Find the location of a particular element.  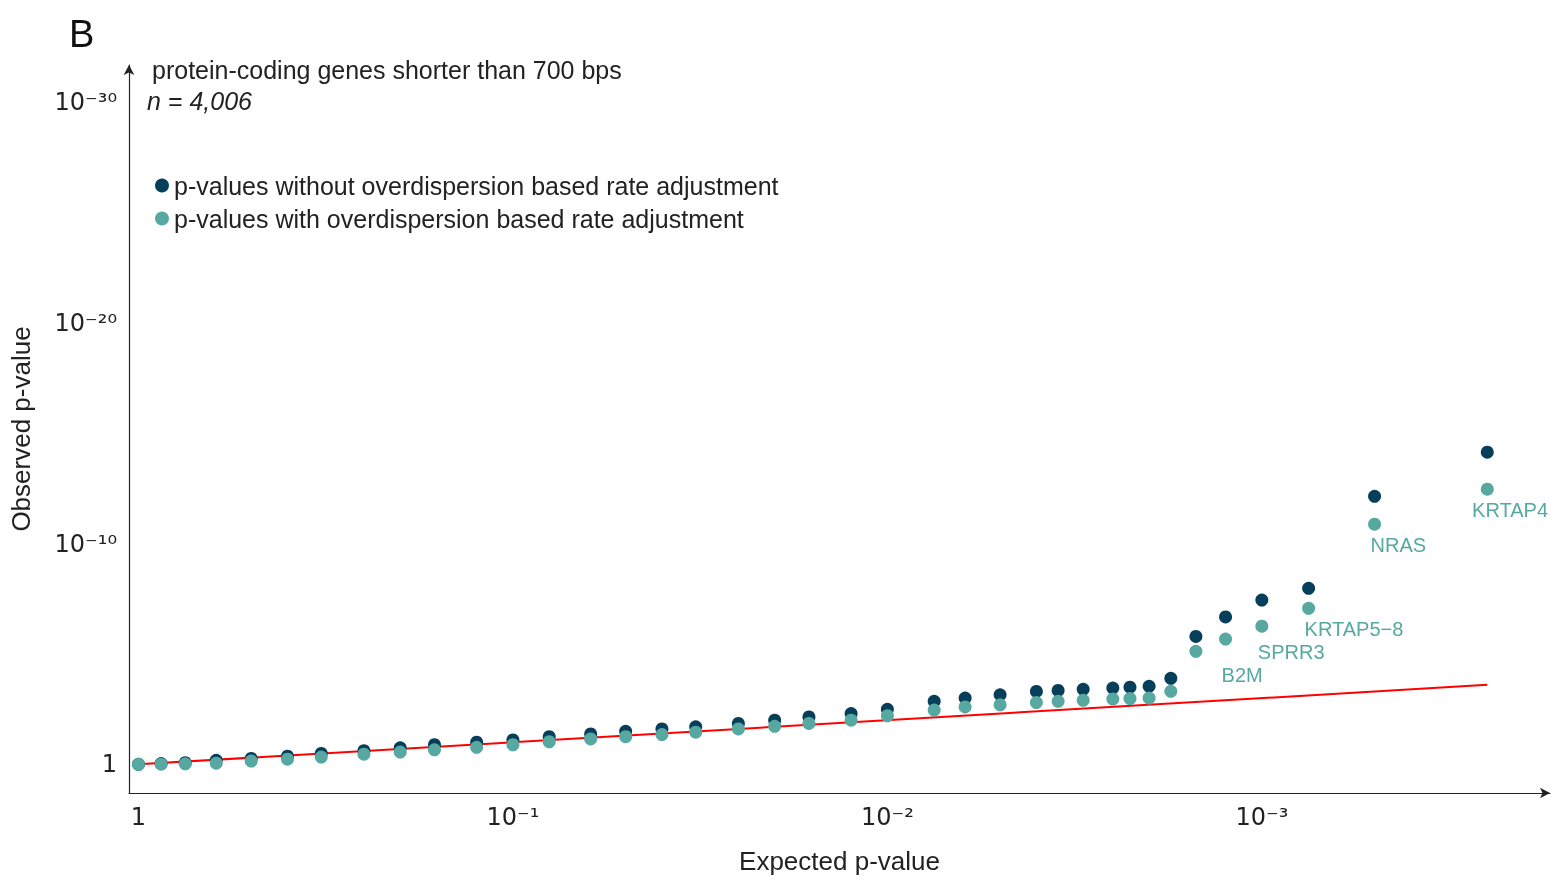

annotation: n = 4,006 is located at coordinates (200, 100).